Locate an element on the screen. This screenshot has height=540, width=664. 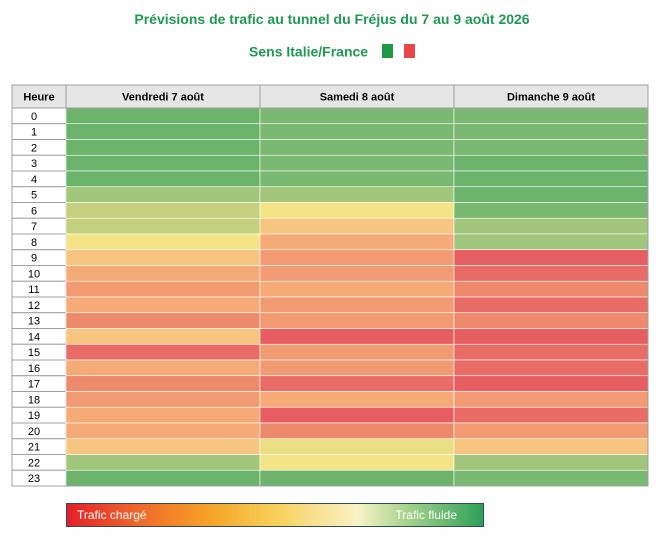
hour-label: 15 is located at coordinates (34, 353).